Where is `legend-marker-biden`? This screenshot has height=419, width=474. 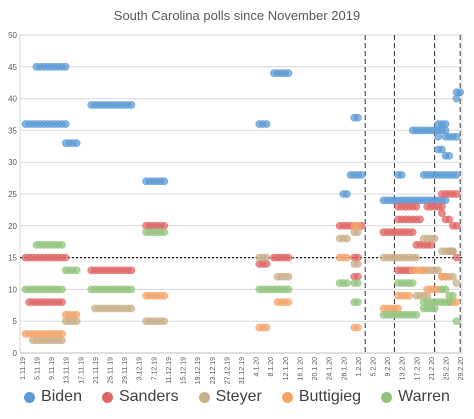 legend-marker-biden is located at coordinates (30, 397).